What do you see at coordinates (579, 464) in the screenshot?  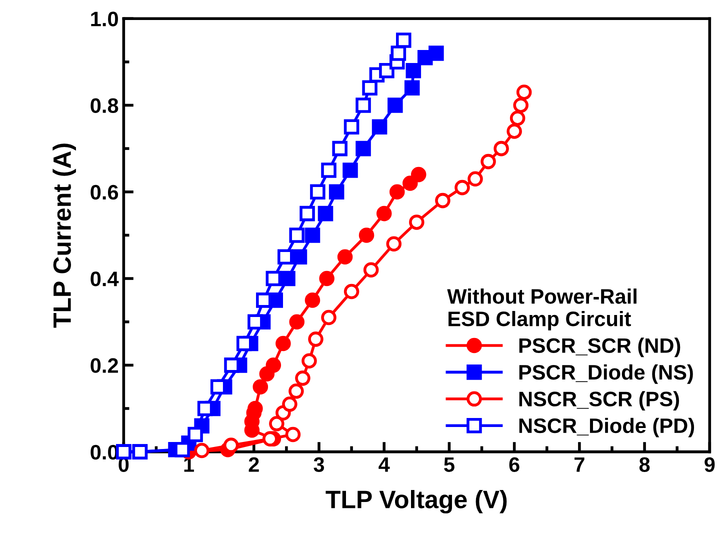 I see `x-tick-label: 7` at bounding box center [579, 464].